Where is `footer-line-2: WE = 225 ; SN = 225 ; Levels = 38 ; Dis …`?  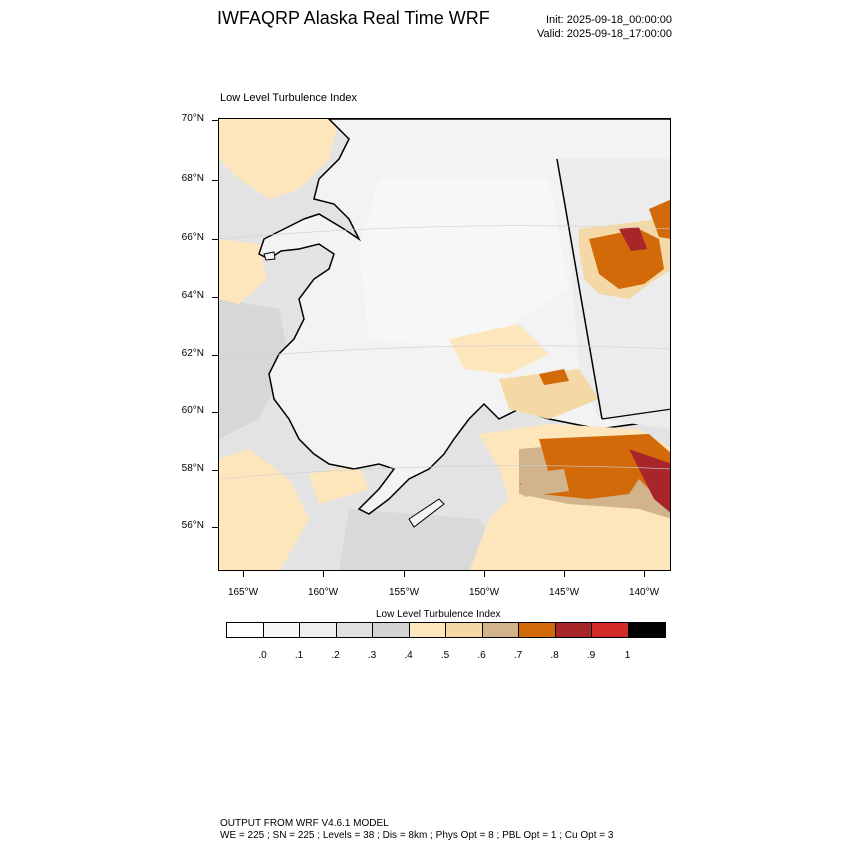
footer-line-2: WE = 225 ; SN = 225 ; Levels = 38 ; Dis … is located at coordinates (417, 835).